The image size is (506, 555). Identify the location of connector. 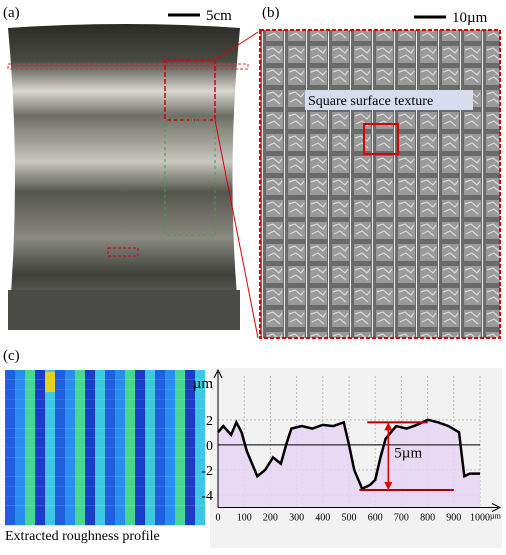
(236, 229).